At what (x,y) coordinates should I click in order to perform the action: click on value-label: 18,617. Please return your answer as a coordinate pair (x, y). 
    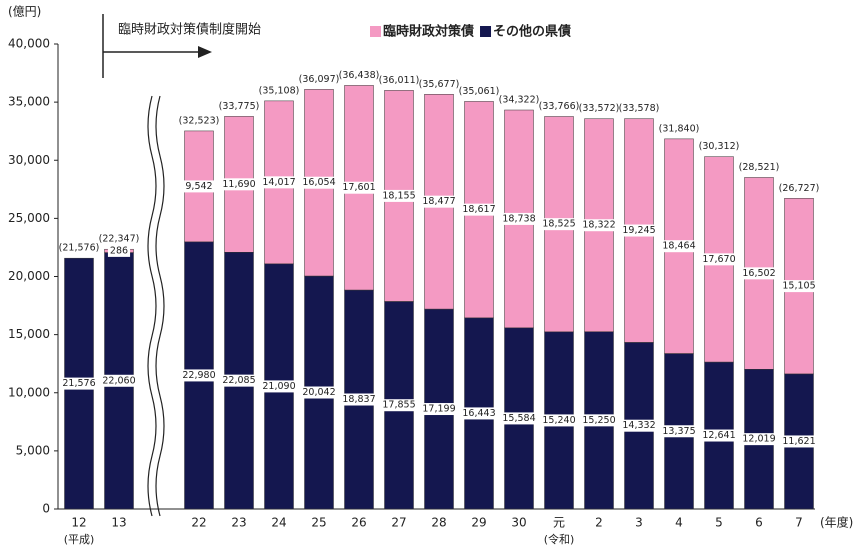
    Looking at the image, I should click on (478, 209).